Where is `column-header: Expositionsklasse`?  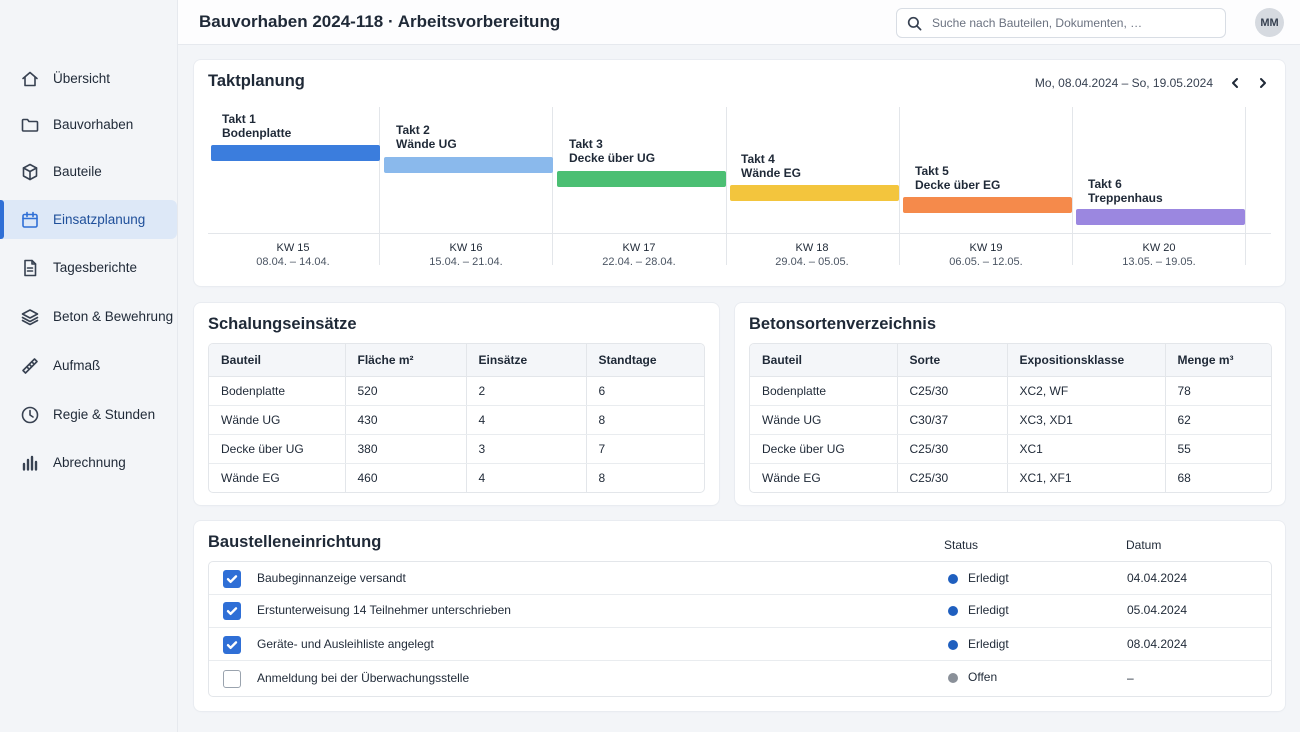 column-header: Expositionsklasse is located at coordinates (1086, 360).